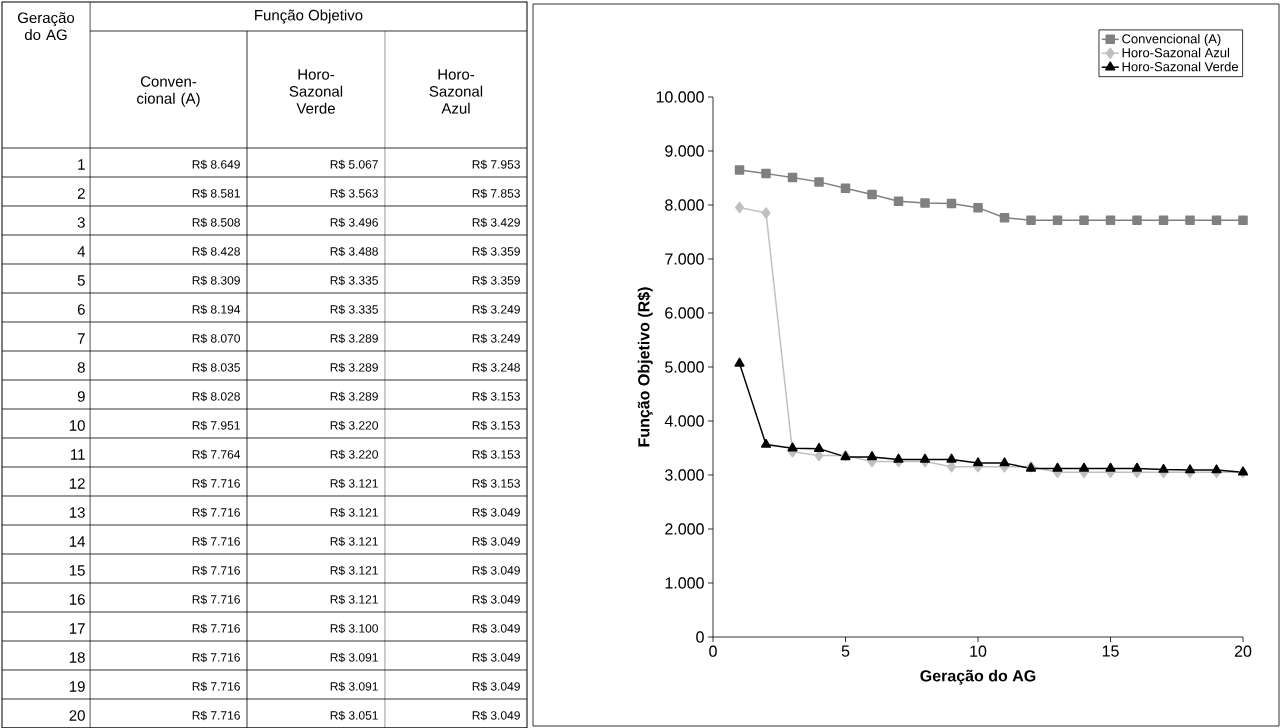 The image size is (1281, 728). Describe the element at coordinates (684, 529) in the screenshot. I see `y-tick-label: 2.000` at that location.